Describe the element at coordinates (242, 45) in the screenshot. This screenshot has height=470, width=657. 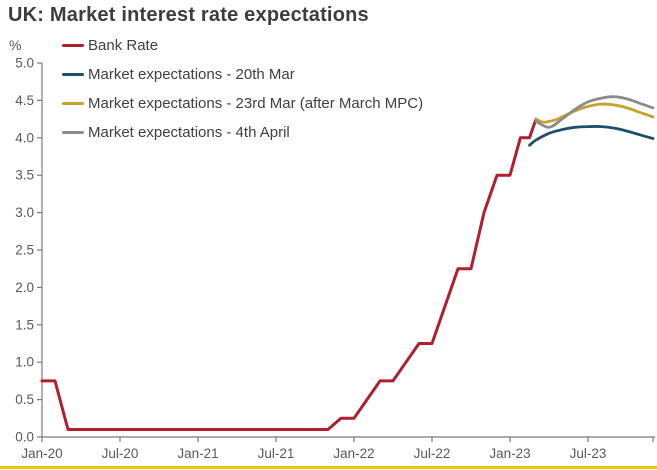
I see `legend-item-bank-rate: Bank Rate` at that location.